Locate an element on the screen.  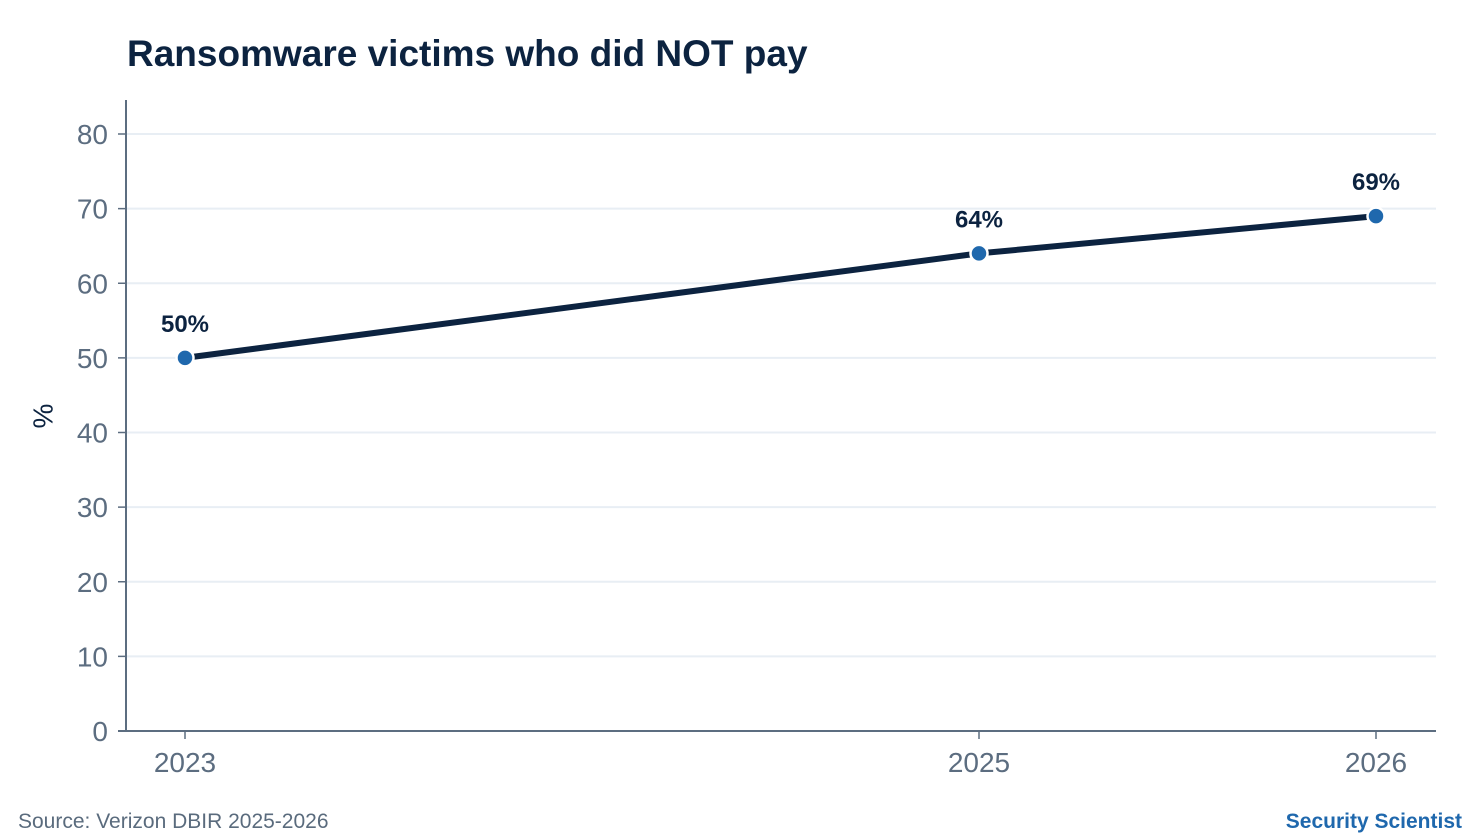
y-tick-label: 70 is located at coordinates (92, 209).